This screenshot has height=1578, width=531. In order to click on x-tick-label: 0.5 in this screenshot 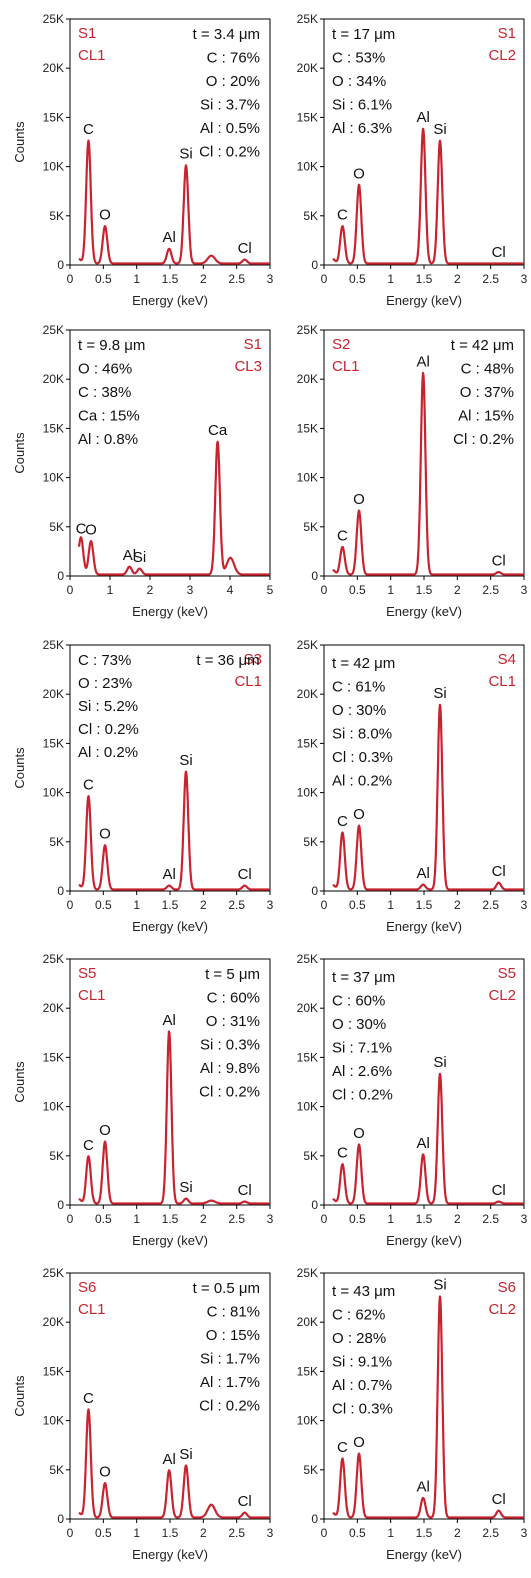, I will do `click(103, 279)`.